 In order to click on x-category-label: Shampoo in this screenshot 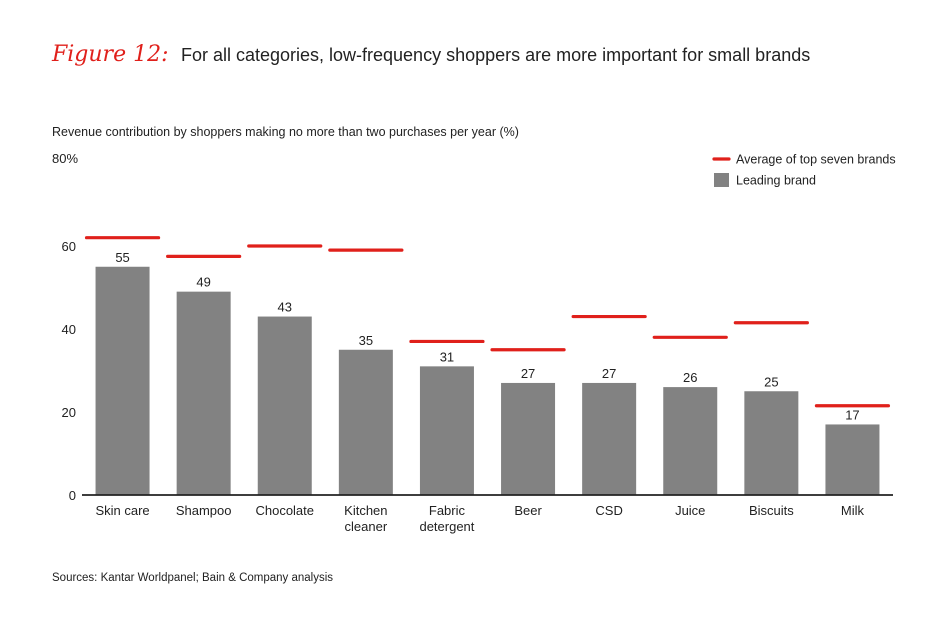, I will do `click(204, 510)`.